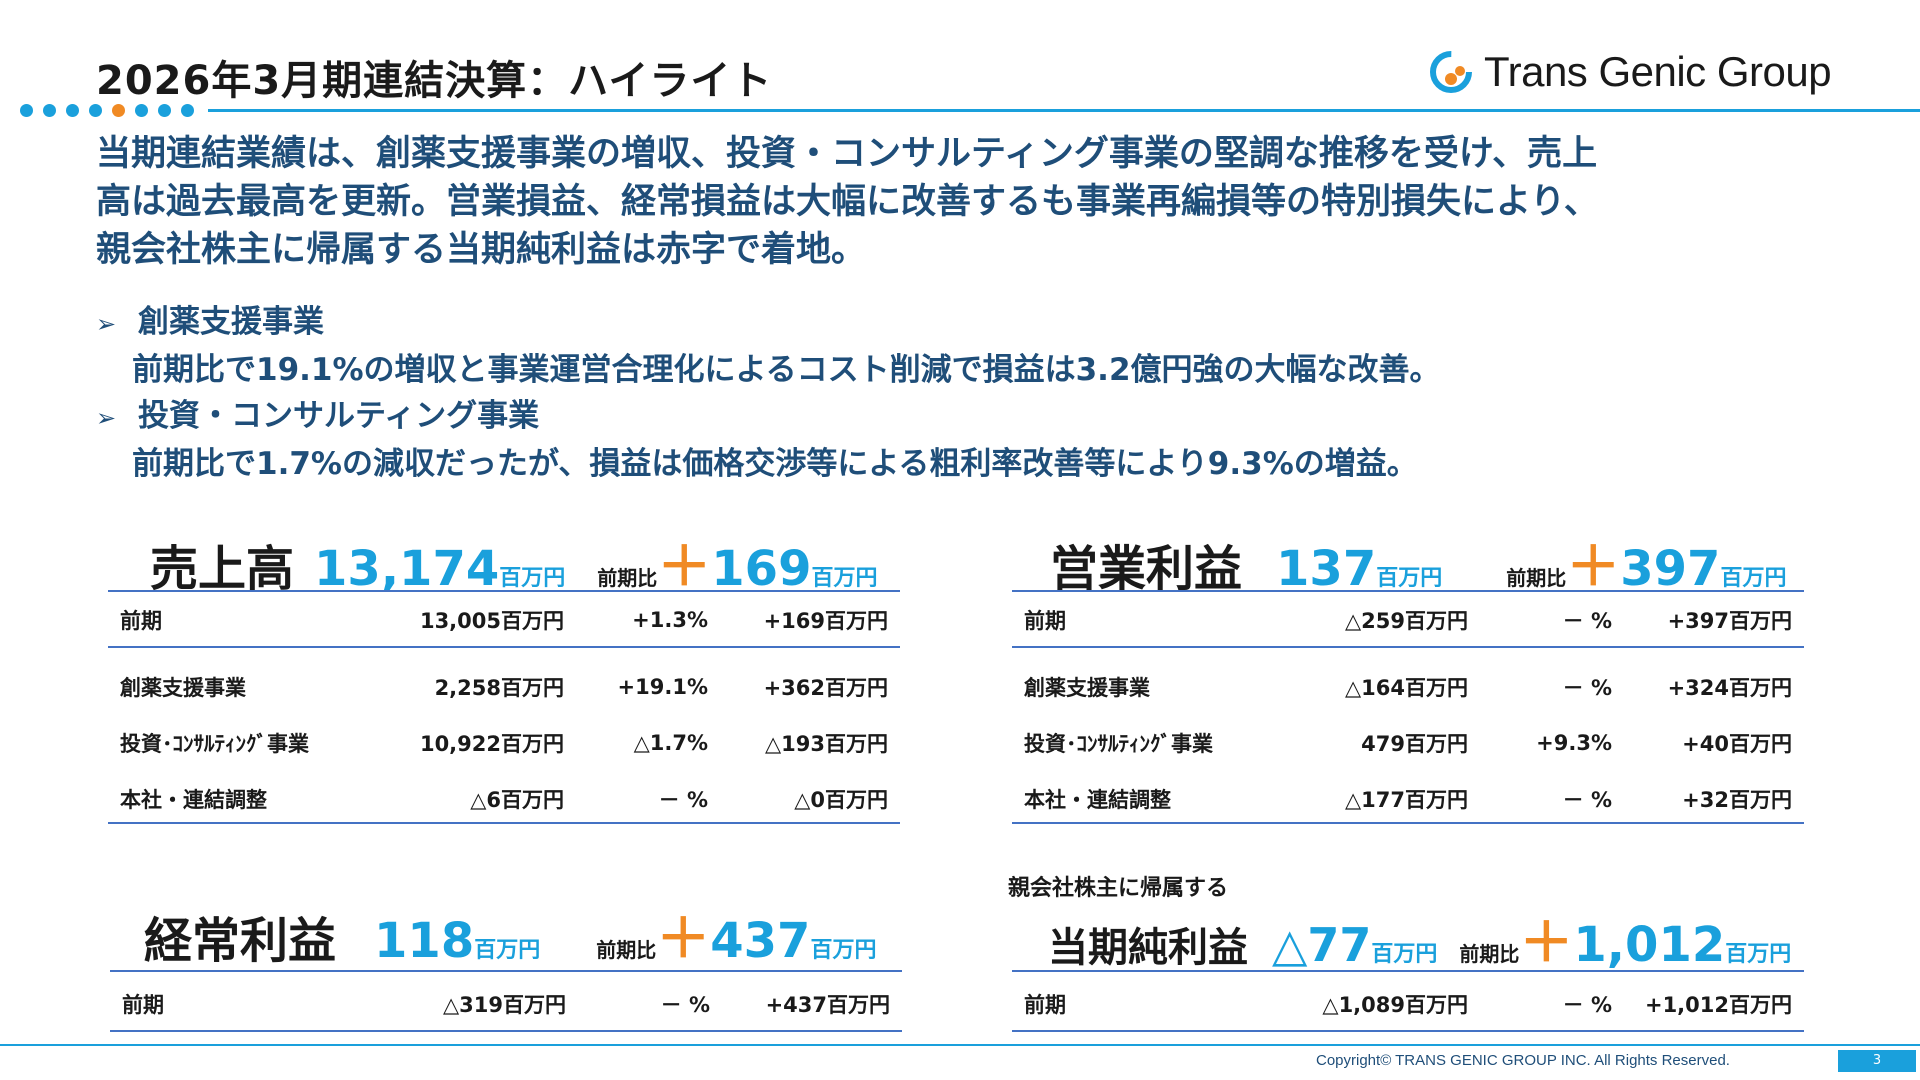 This screenshot has width=1920, height=1080. What do you see at coordinates (1737, 800) in the screenshot?
I see `row-diff: +32百万円` at bounding box center [1737, 800].